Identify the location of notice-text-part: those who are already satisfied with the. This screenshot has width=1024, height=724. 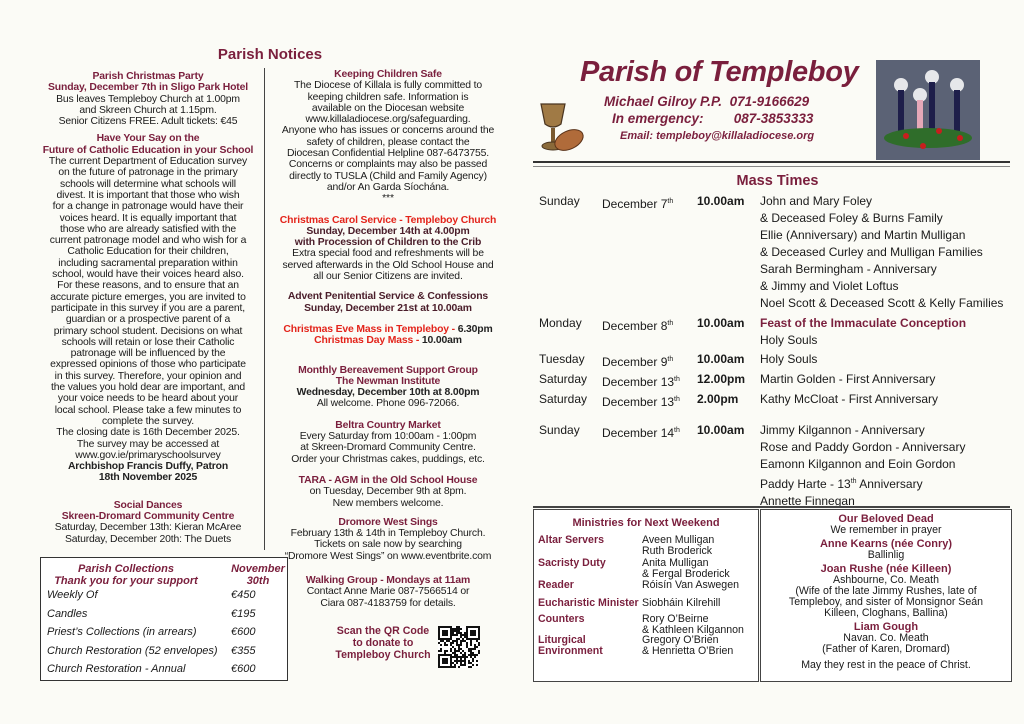
(148, 229).